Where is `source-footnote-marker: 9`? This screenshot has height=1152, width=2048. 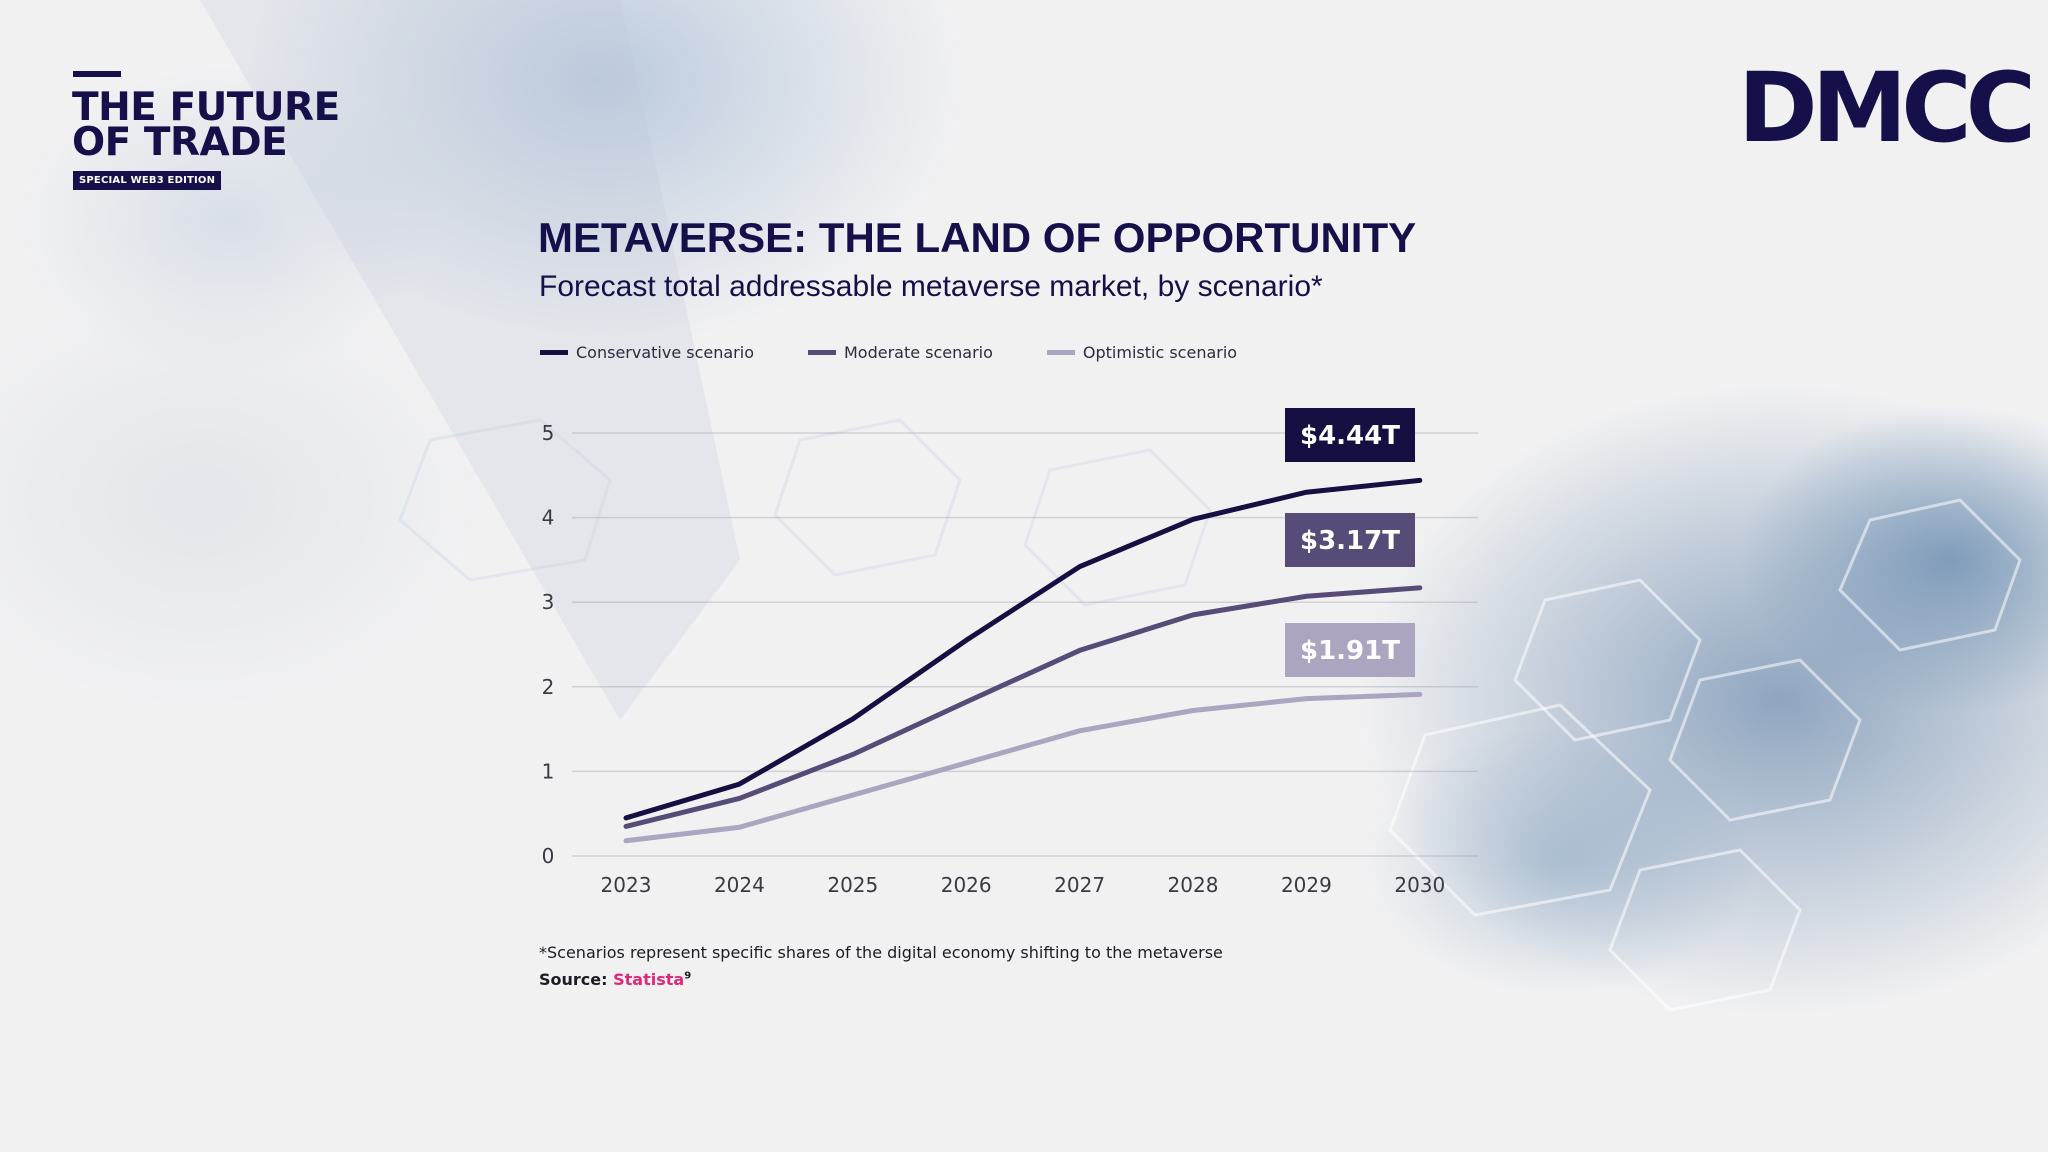
source-footnote-marker: 9 is located at coordinates (688, 976).